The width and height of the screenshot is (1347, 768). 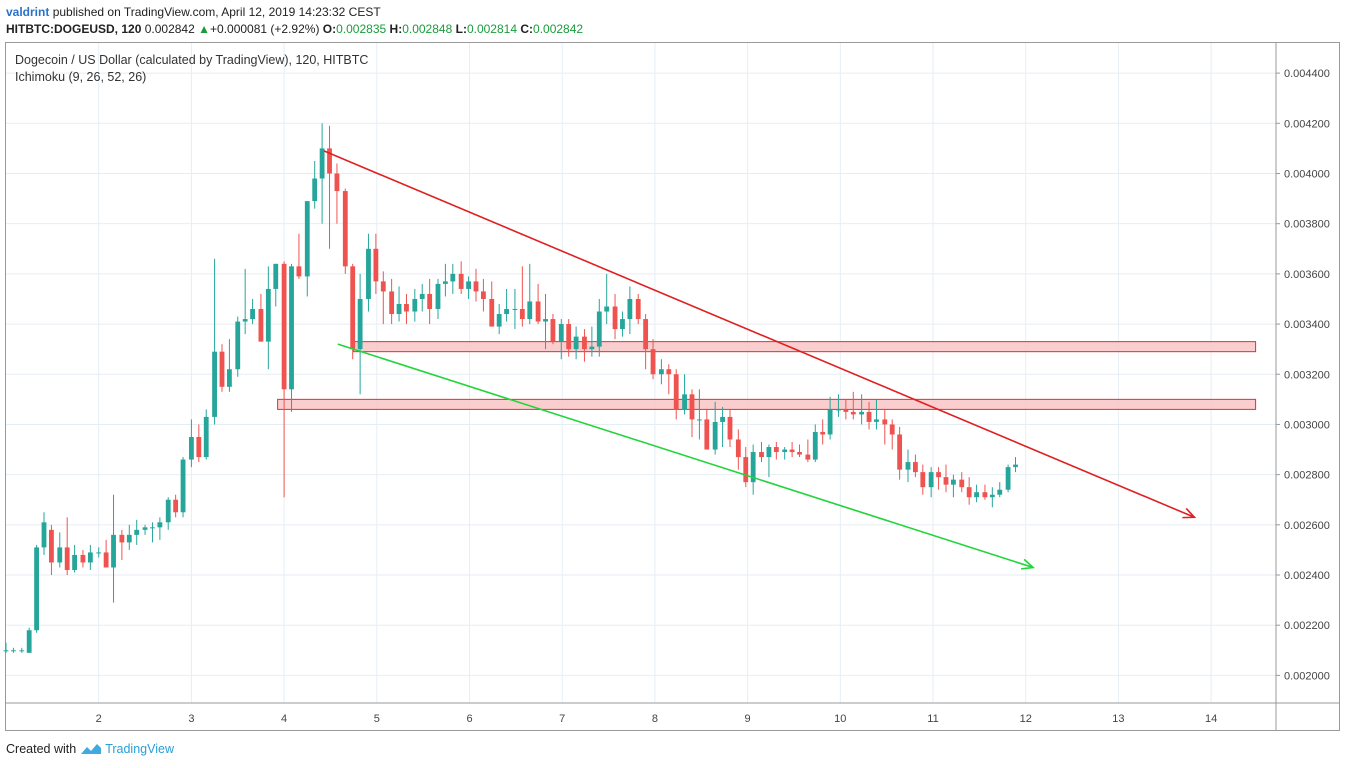 I want to click on tradingview-logo-icon, so click(x=91, y=749).